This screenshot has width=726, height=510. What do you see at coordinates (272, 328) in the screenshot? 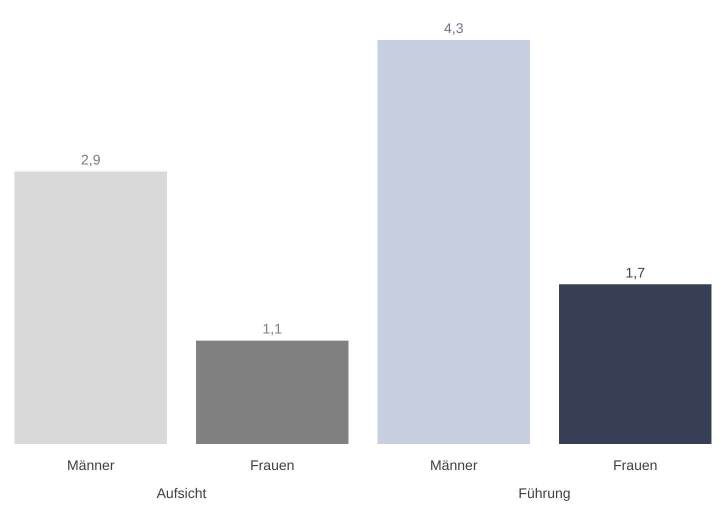
I see `data-label: 1,1` at bounding box center [272, 328].